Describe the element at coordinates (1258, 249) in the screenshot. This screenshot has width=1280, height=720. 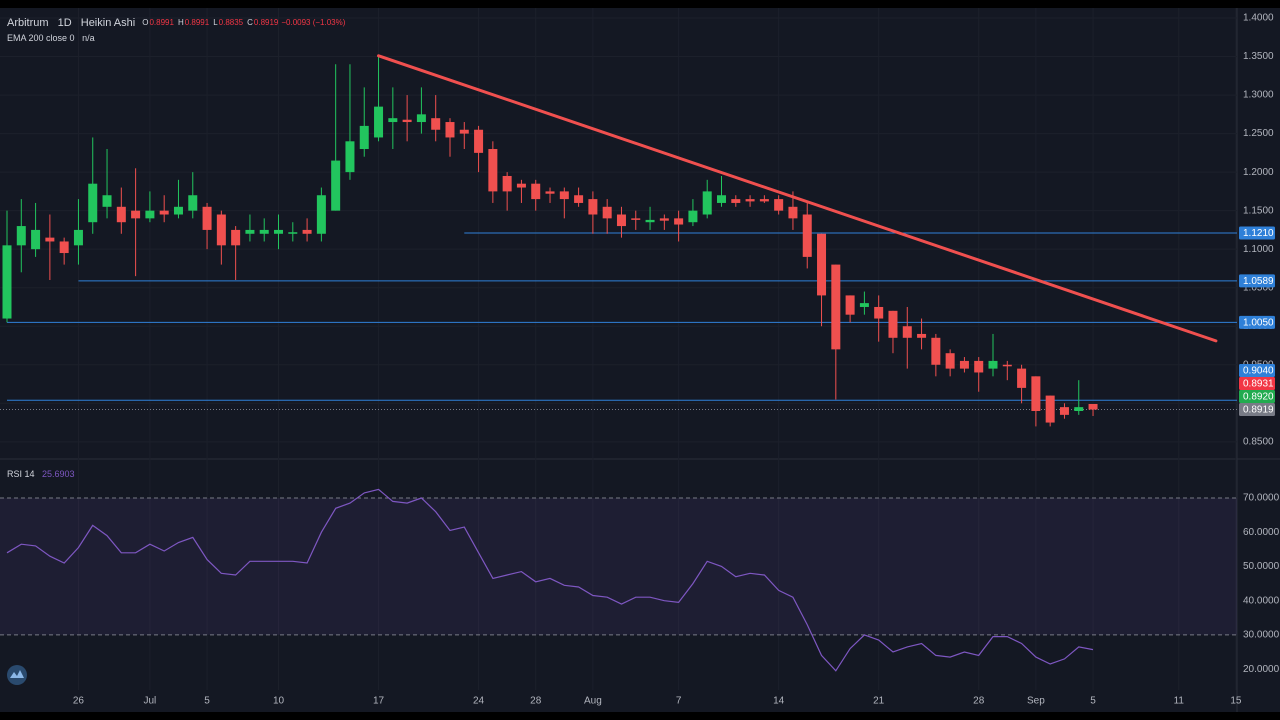
I see `y-tick-label: 1.1000` at that location.